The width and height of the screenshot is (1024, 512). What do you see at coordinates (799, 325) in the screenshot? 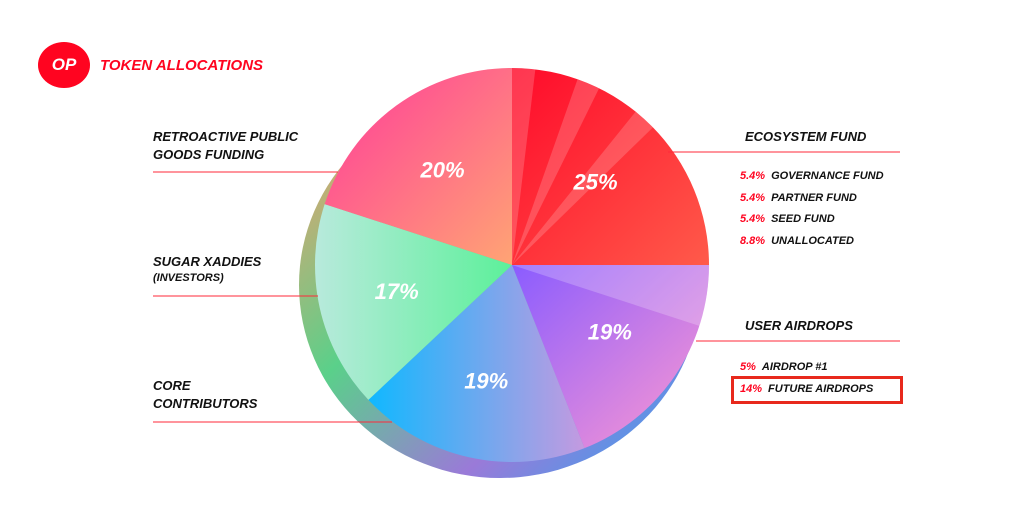
I see `label-user: USER AIRDROPS` at bounding box center [799, 325].